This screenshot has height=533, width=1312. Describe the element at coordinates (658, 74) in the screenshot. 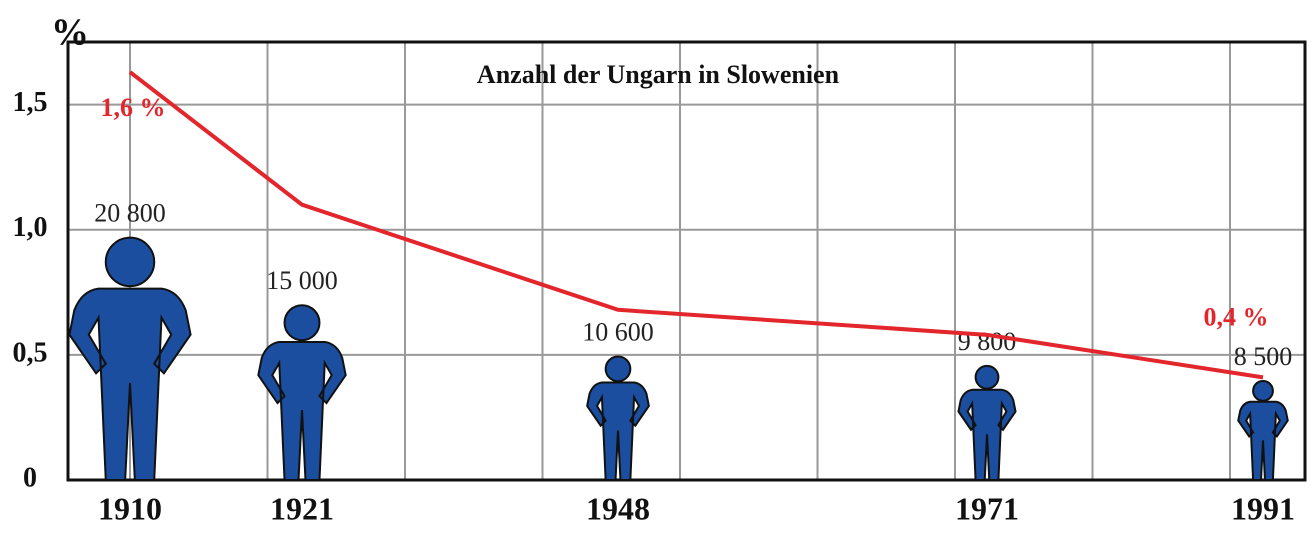

I see `chart-title: Anzahl der Ungarn in Slowenien` at that location.